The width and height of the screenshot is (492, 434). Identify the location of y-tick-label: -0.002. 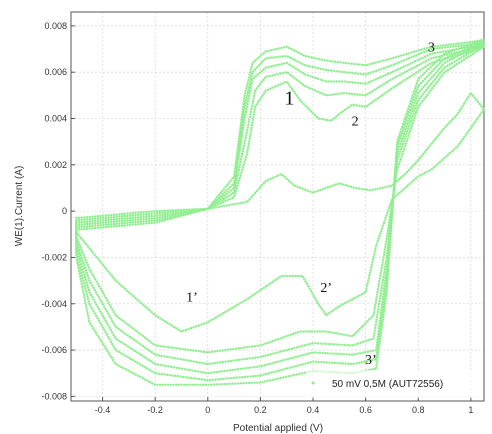
(54, 257).